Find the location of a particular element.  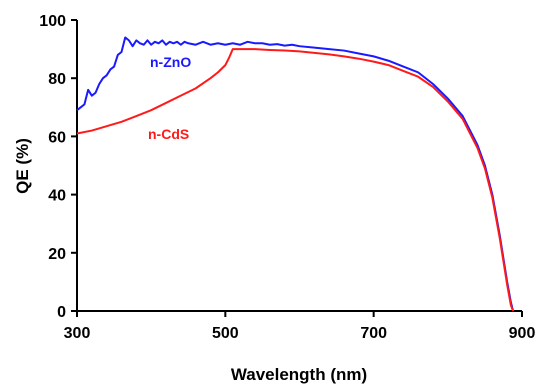

x-tick-label: 300 is located at coordinates (77, 333).